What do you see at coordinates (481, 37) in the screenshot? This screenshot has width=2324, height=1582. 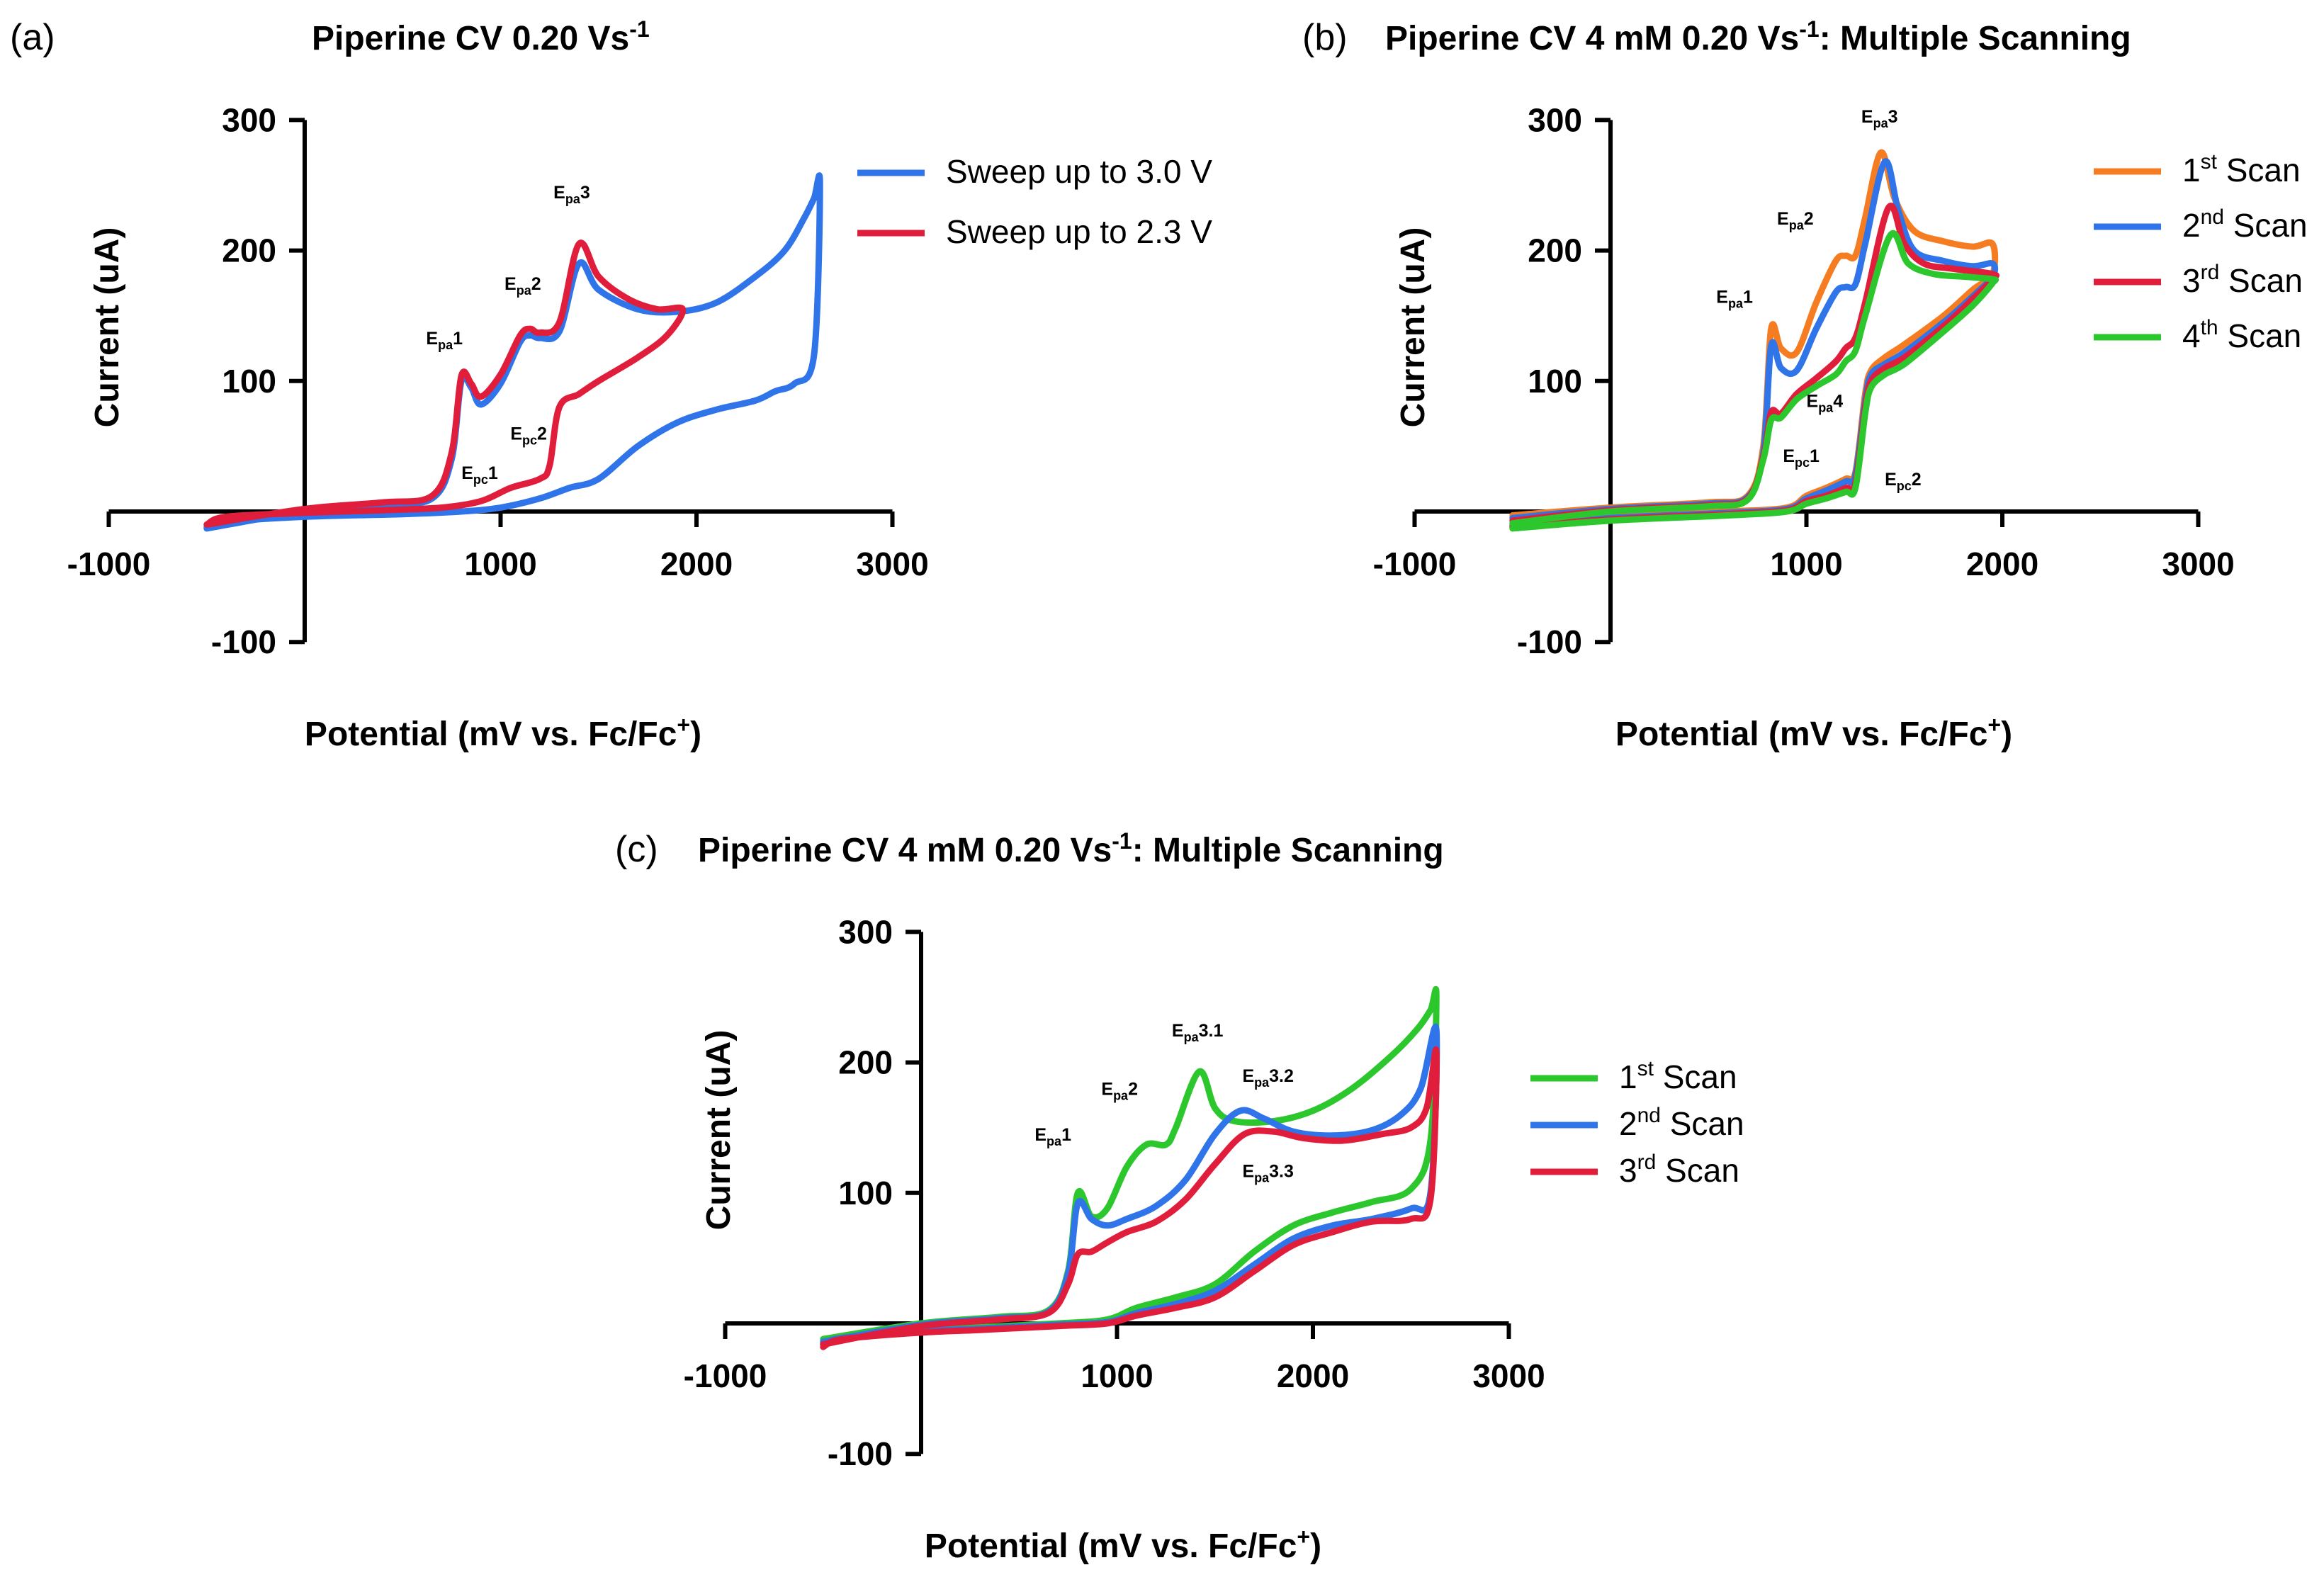 I see `chart-title-a: Piperine CV 0.20 Vs-1` at bounding box center [481, 37].